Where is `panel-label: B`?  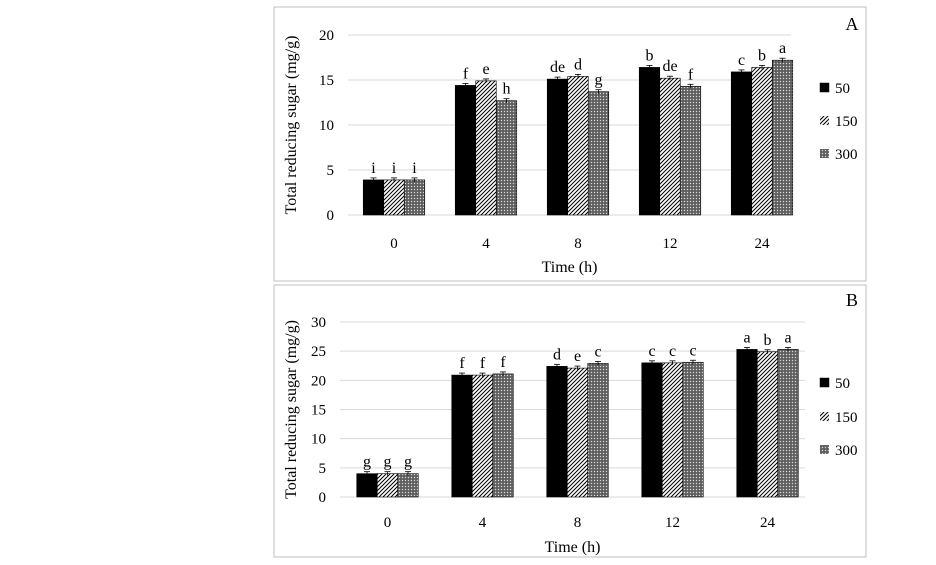 panel-label: B is located at coordinates (852, 300).